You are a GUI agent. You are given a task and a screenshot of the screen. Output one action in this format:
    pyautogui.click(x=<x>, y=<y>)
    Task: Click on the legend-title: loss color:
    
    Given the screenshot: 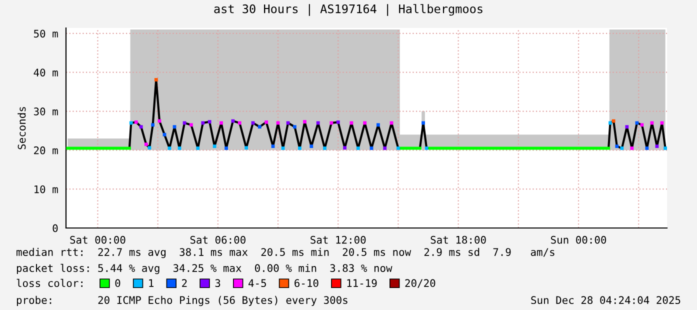 What is the action you would take?
    pyautogui.click(x=49, y=283)
    